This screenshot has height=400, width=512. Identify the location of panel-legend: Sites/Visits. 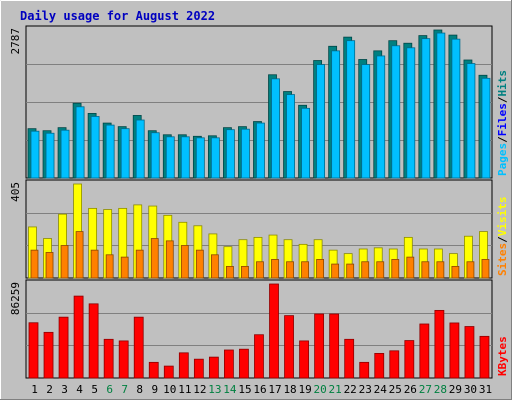
(502, 237).